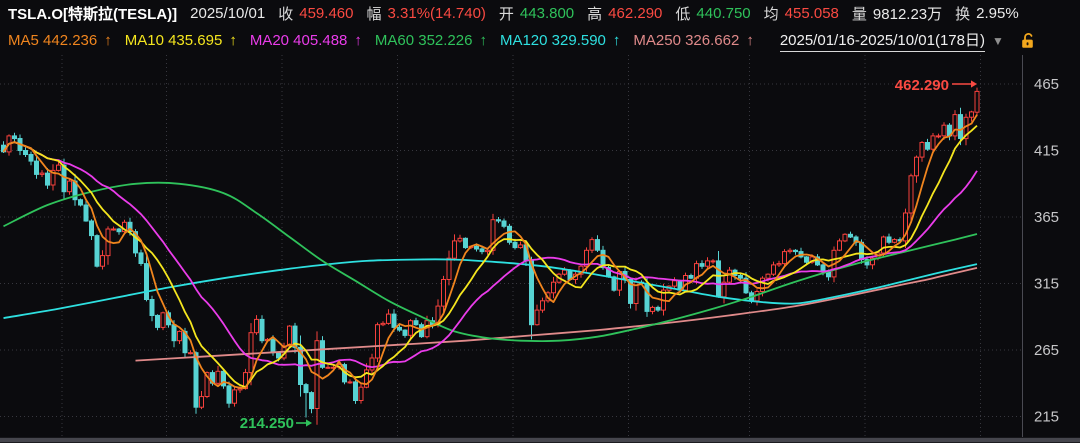 Image resolution: width=1080 pixels, height=443 pixels. I want to click on quote-field: 收 459.460, so click(315, 13).